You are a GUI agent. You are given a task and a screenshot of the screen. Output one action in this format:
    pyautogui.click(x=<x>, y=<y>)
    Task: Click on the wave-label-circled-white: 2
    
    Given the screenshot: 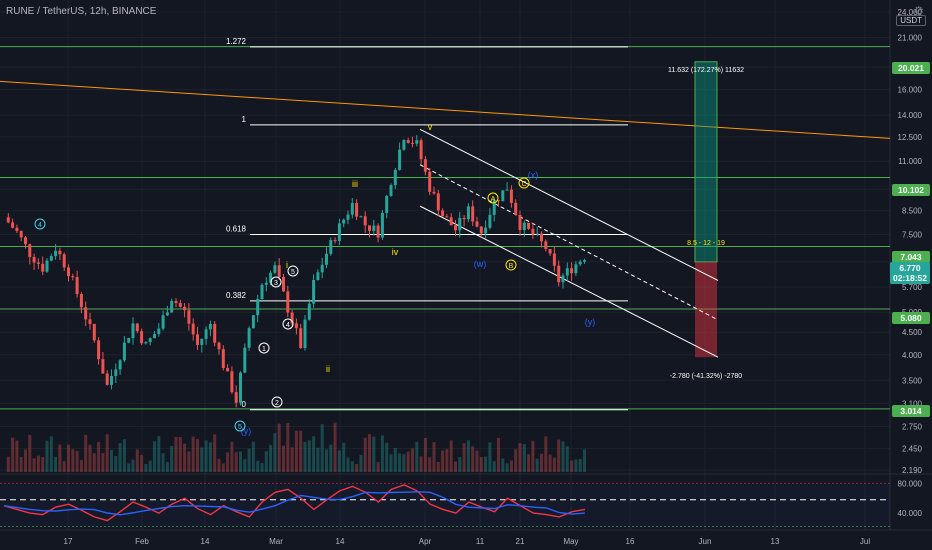 What is the action you would take?
    pyautogui.click(x=277, y=403)
    